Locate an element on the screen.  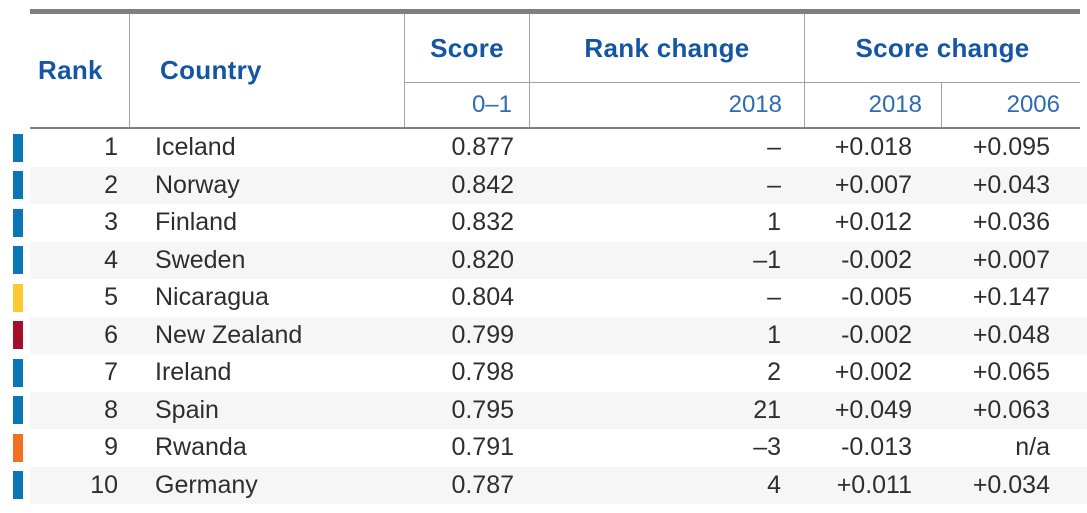
table-row: 4 Sweden 0.820 –1 -0.002 +0.007 is located at coordinates (543, 260).